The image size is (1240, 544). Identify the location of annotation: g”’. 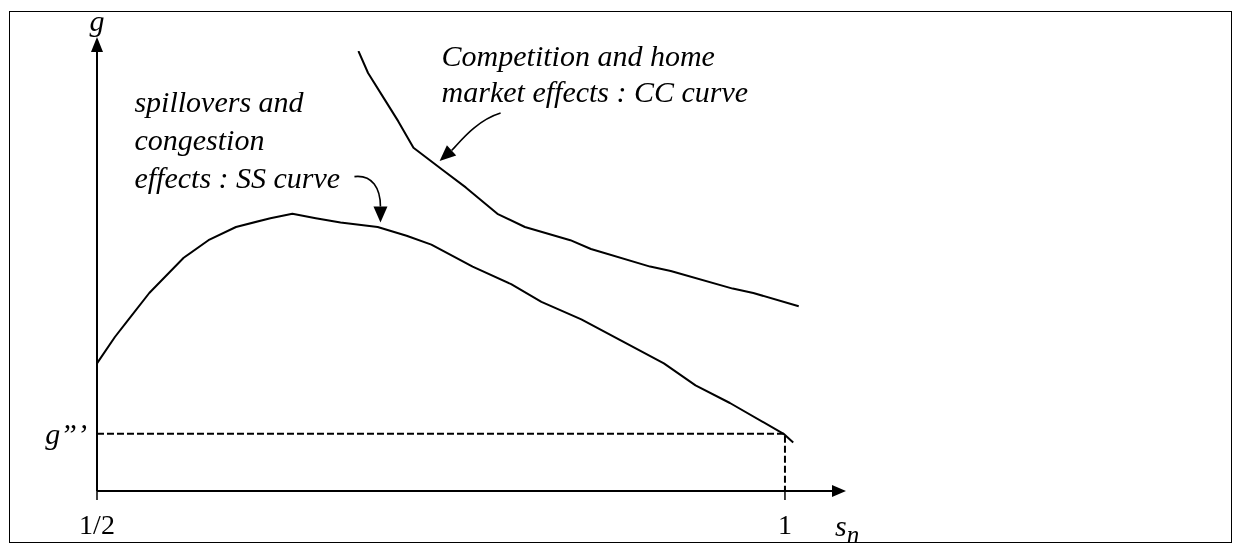
(66, 433).